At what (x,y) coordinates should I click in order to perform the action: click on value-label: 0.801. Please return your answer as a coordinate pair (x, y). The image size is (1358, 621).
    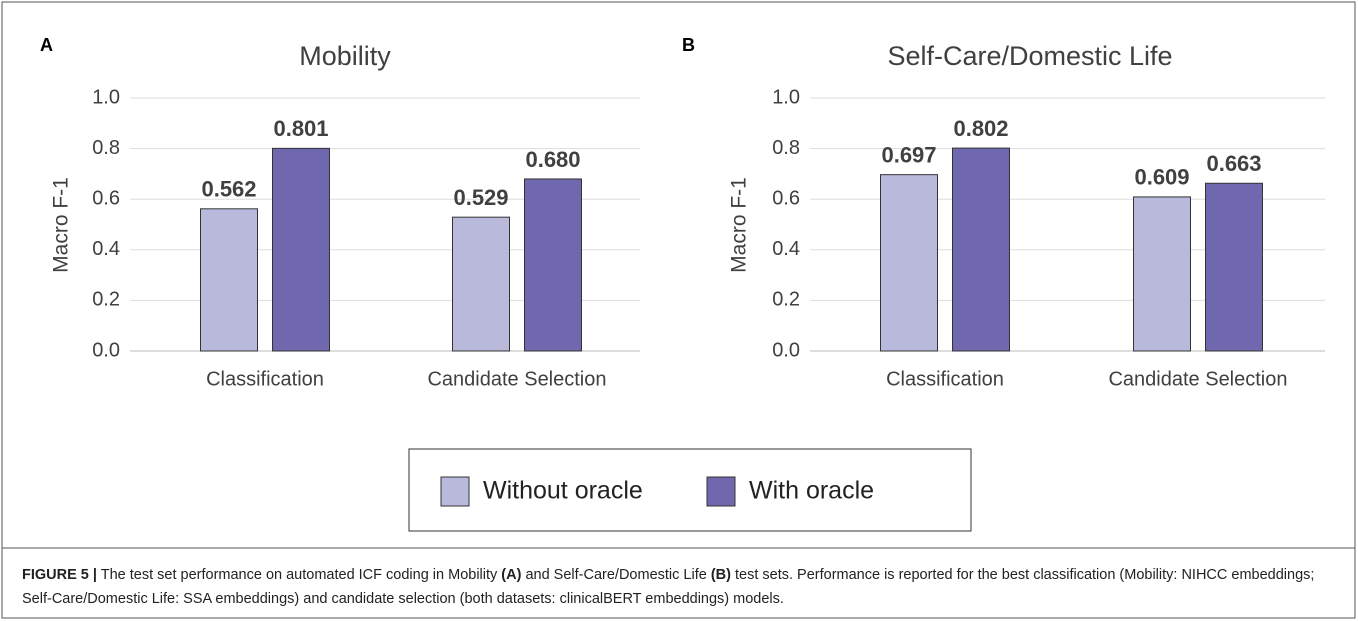
    Looking at the image, I should click on (300, 128).